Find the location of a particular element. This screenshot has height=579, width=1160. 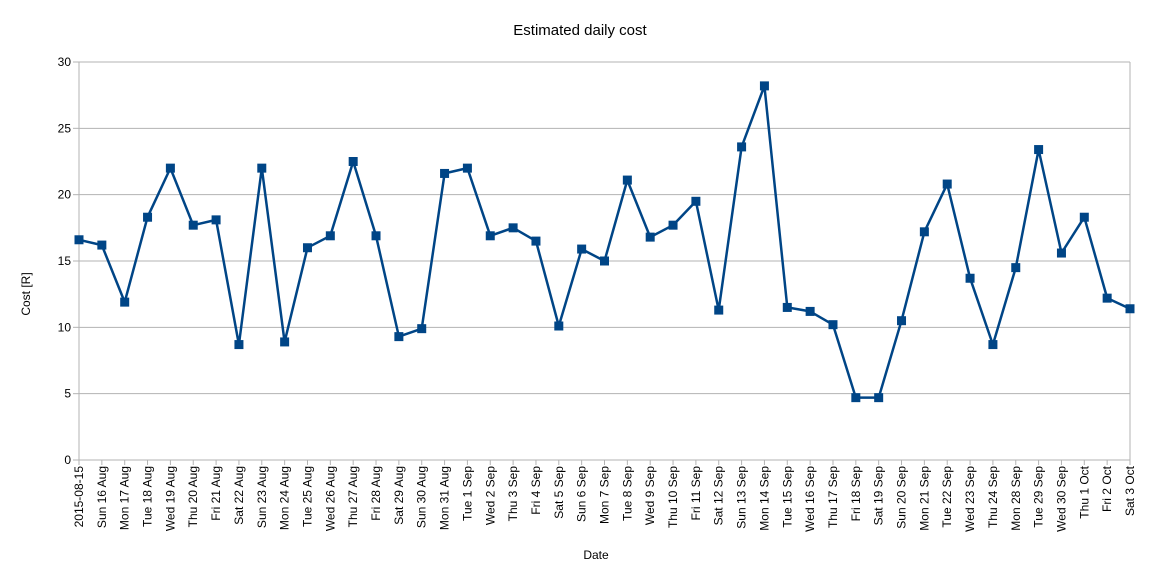

x-tick-label: Wed 26 Aug is located at coordinates (330, 498).